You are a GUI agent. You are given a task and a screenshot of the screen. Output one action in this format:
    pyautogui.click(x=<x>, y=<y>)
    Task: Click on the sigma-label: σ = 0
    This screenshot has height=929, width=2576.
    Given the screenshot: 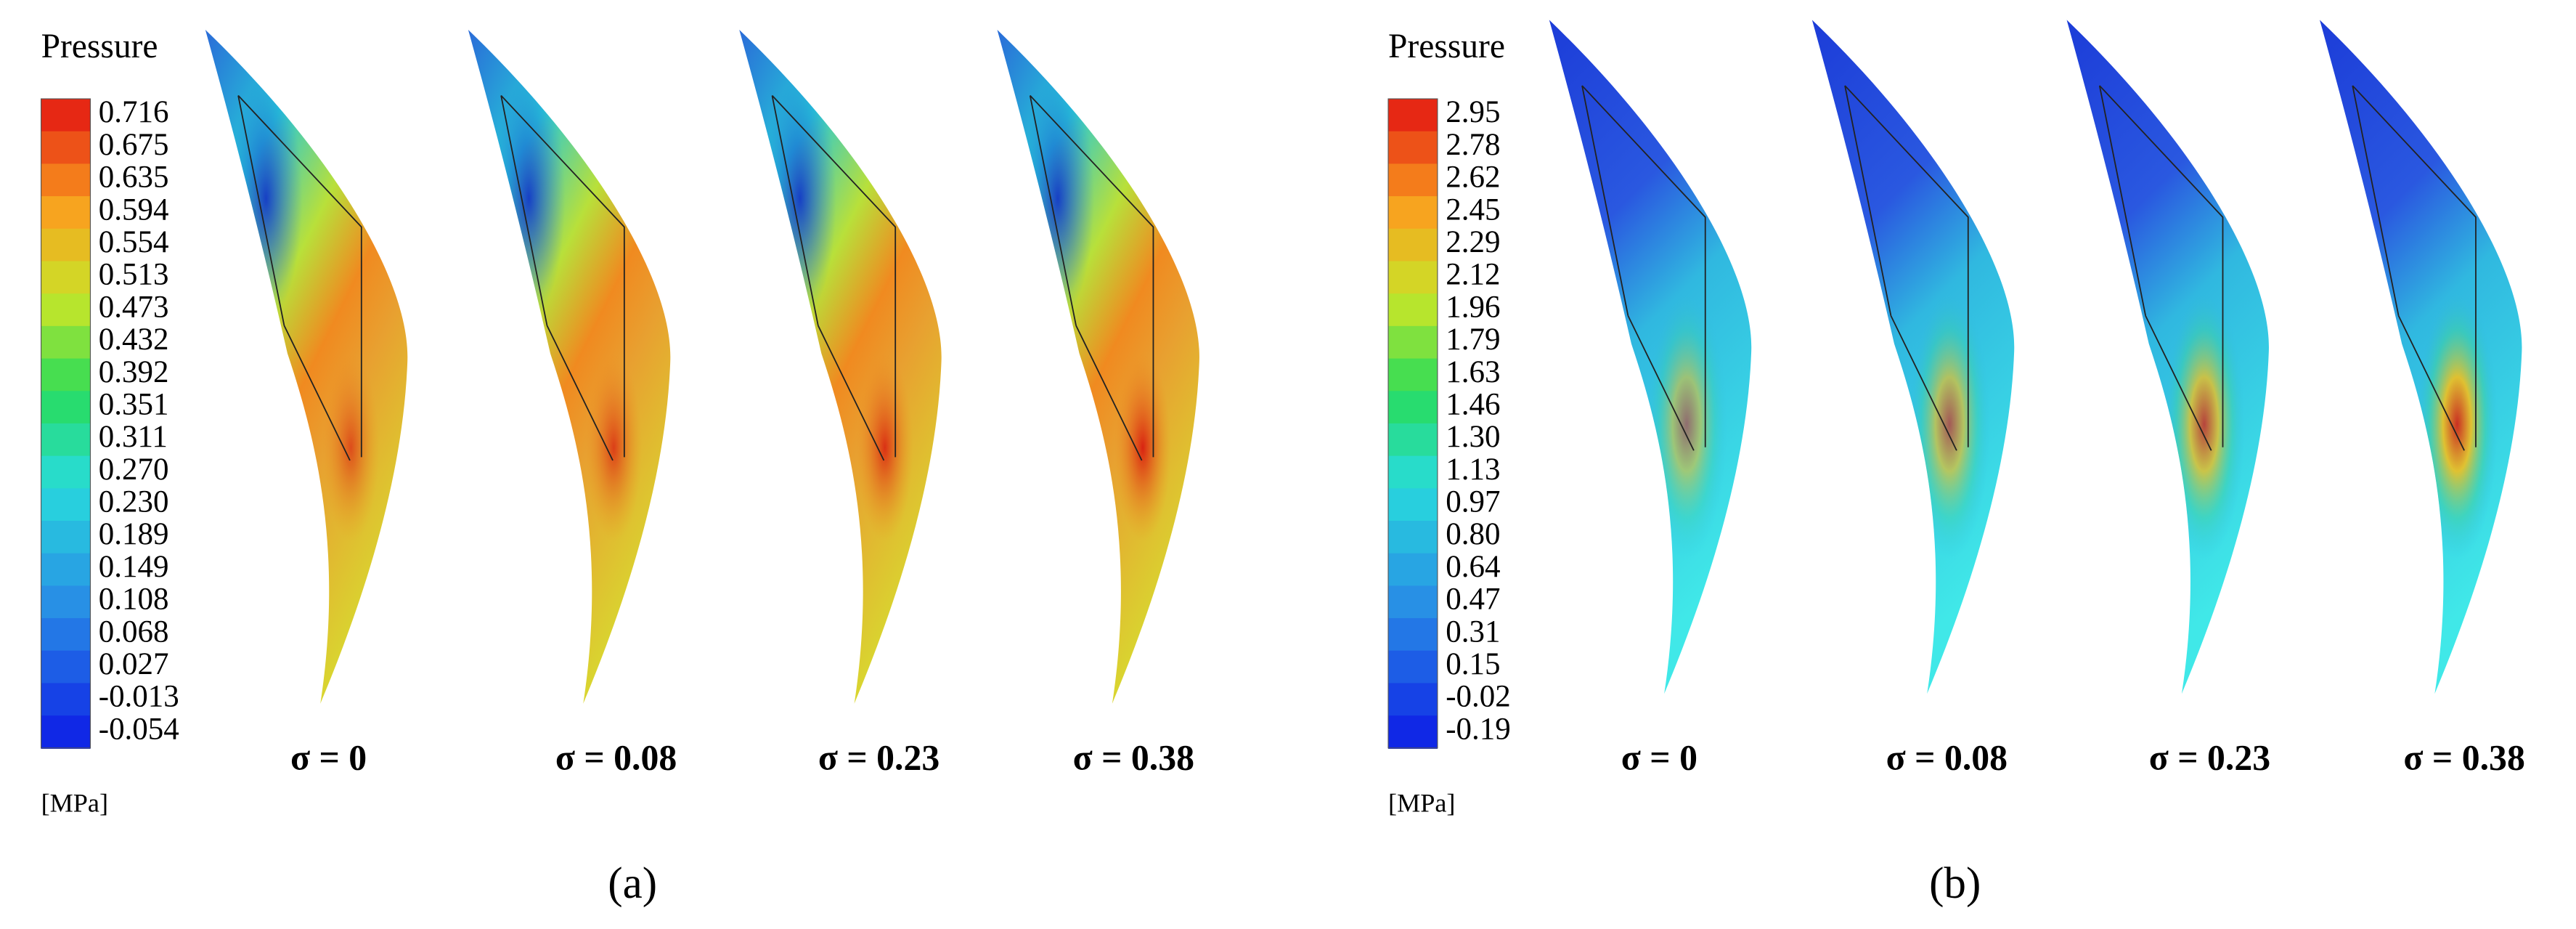 What is the action you would take?
    pyautogui.click(x=1659, y=757)
    